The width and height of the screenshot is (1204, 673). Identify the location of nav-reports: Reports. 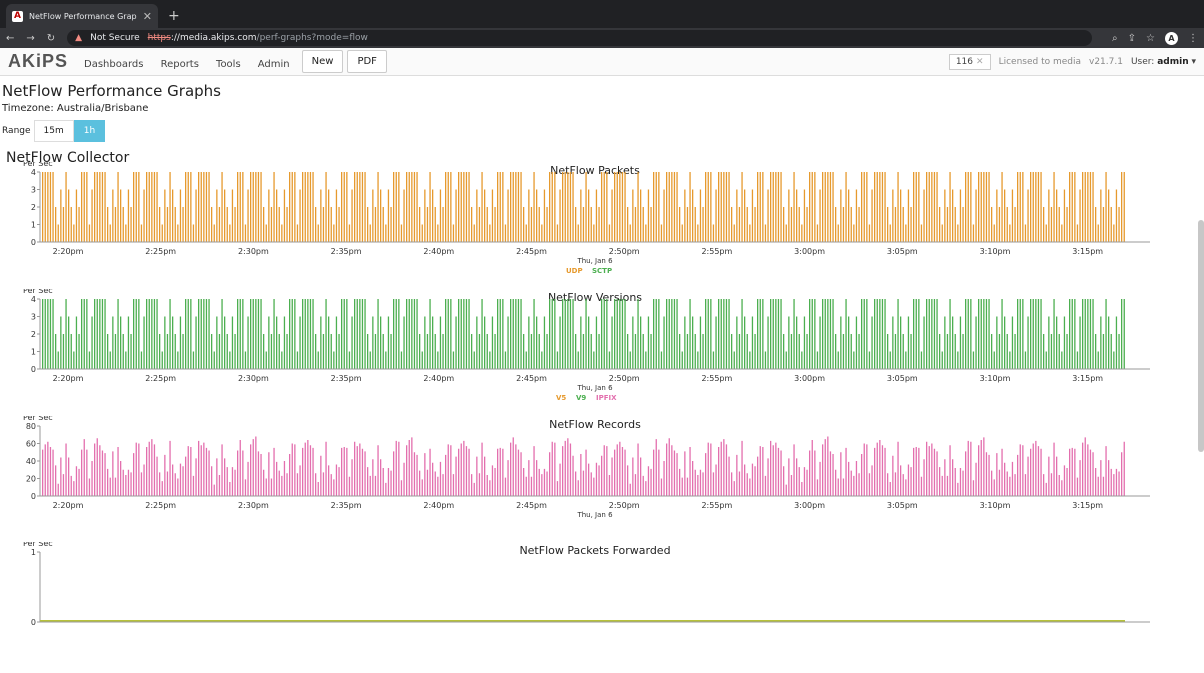
(179, 64).